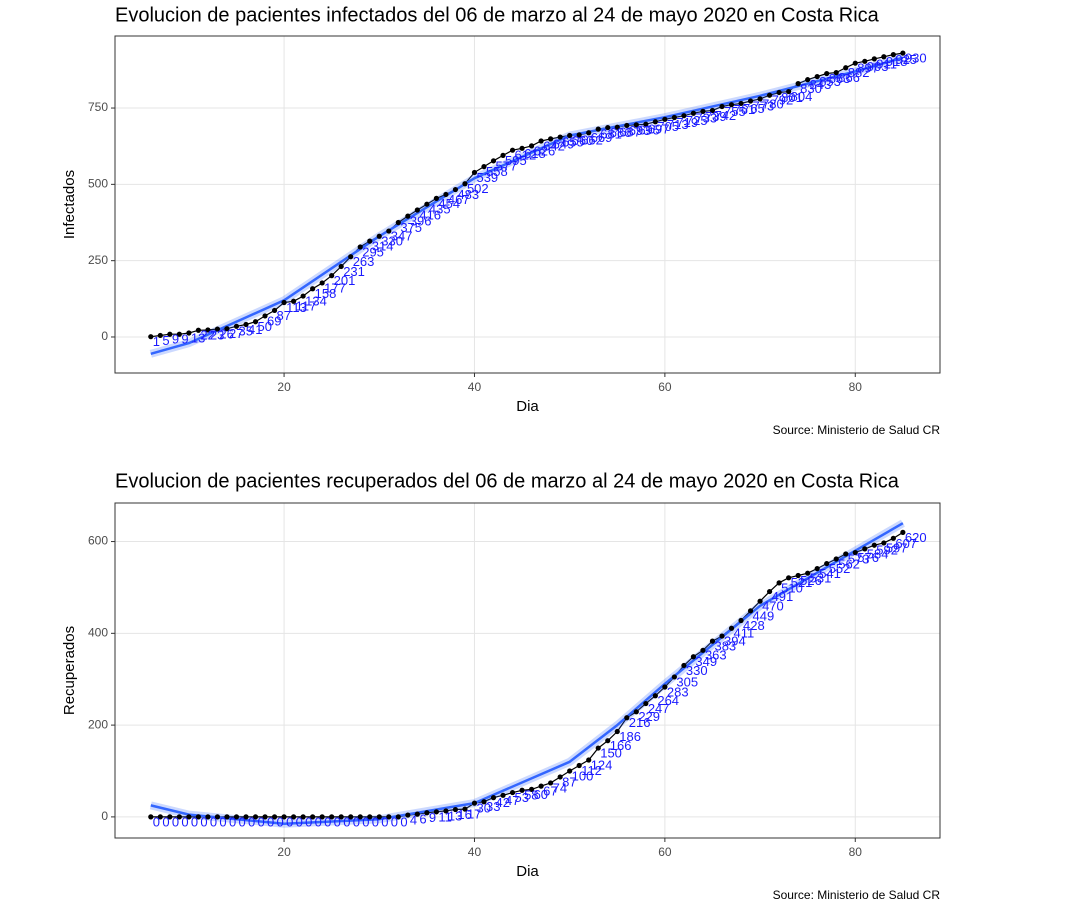  I want to click on data-label: 592, so click(887, 550).